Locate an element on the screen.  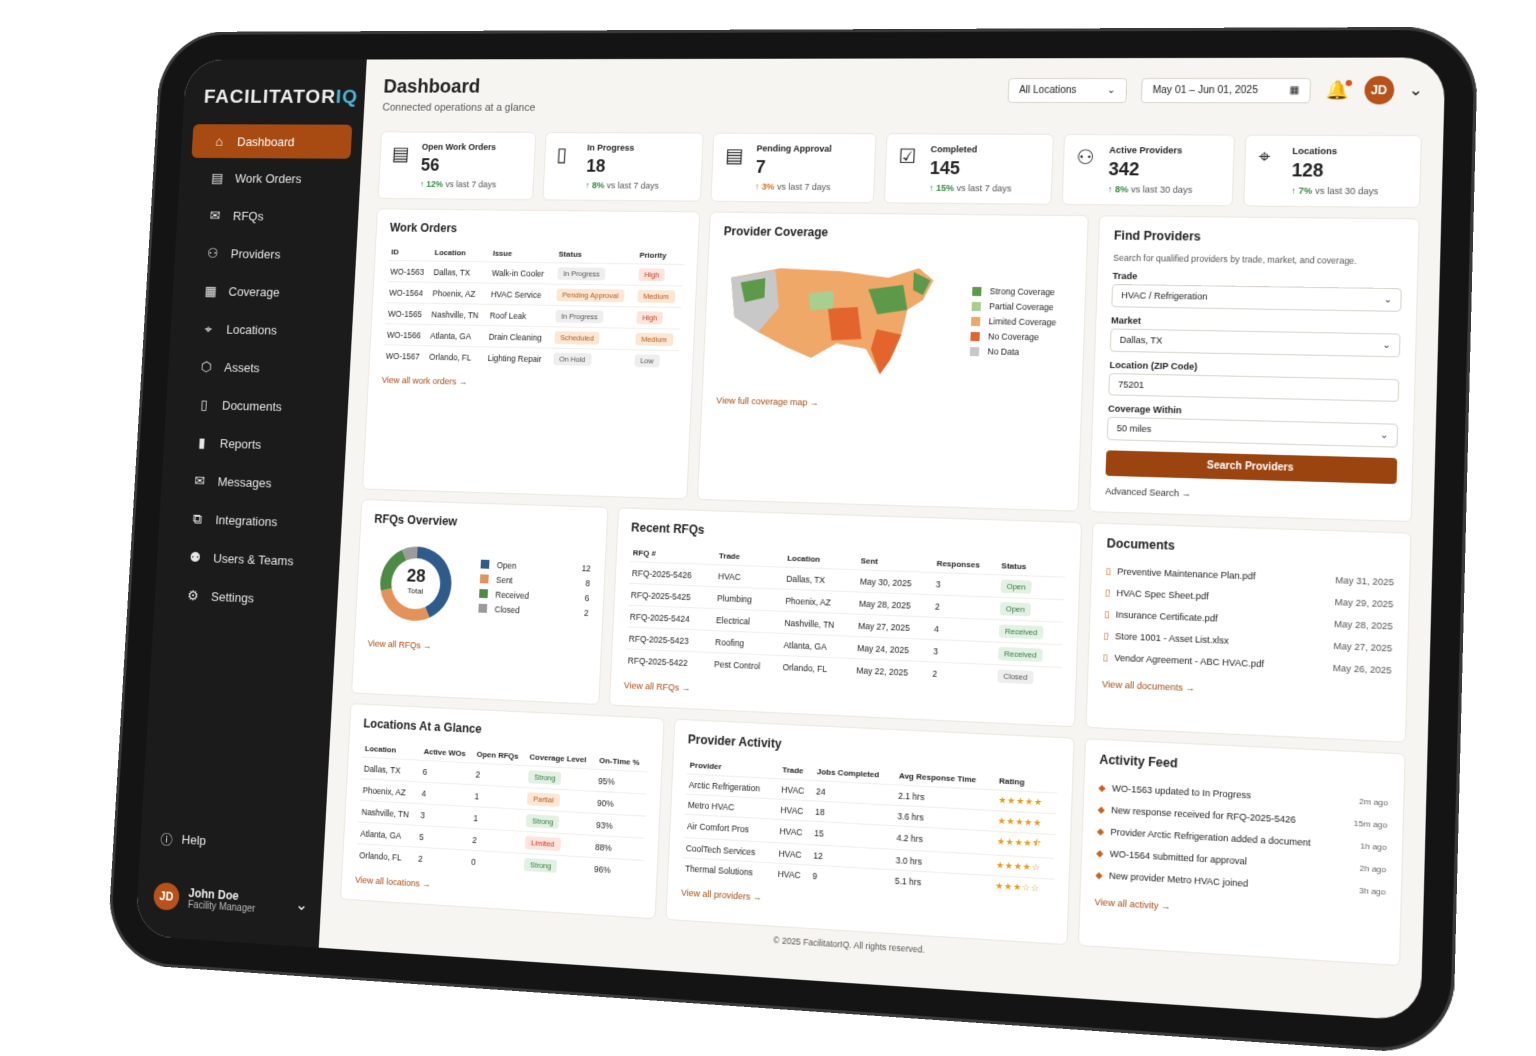
location-filter: All Locations ⌄ is located at coordinates (1067, 90).